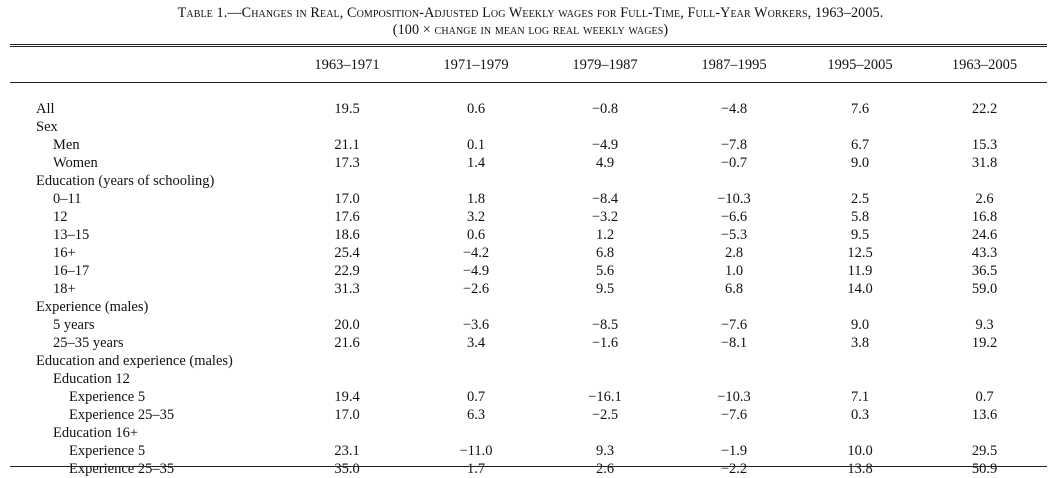 Image resolution: width=1061 pixels, height=478 pixels. I want to click on table-cell: 15.3, so click(984, 145).